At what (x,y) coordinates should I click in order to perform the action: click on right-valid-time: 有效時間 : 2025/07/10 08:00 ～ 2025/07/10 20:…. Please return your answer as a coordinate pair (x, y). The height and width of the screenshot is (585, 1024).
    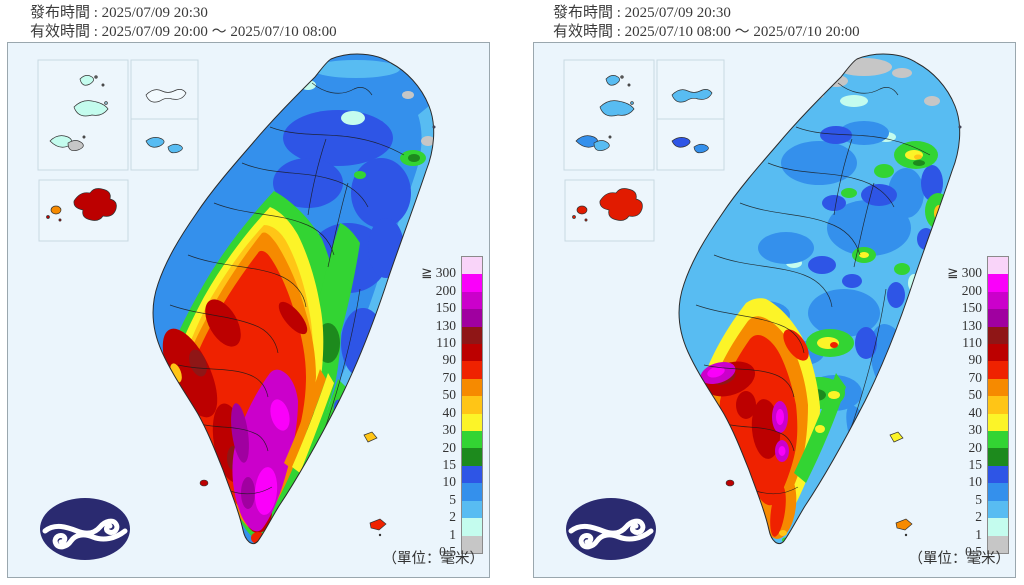
    Looking at the image, I should click on (706, 32).